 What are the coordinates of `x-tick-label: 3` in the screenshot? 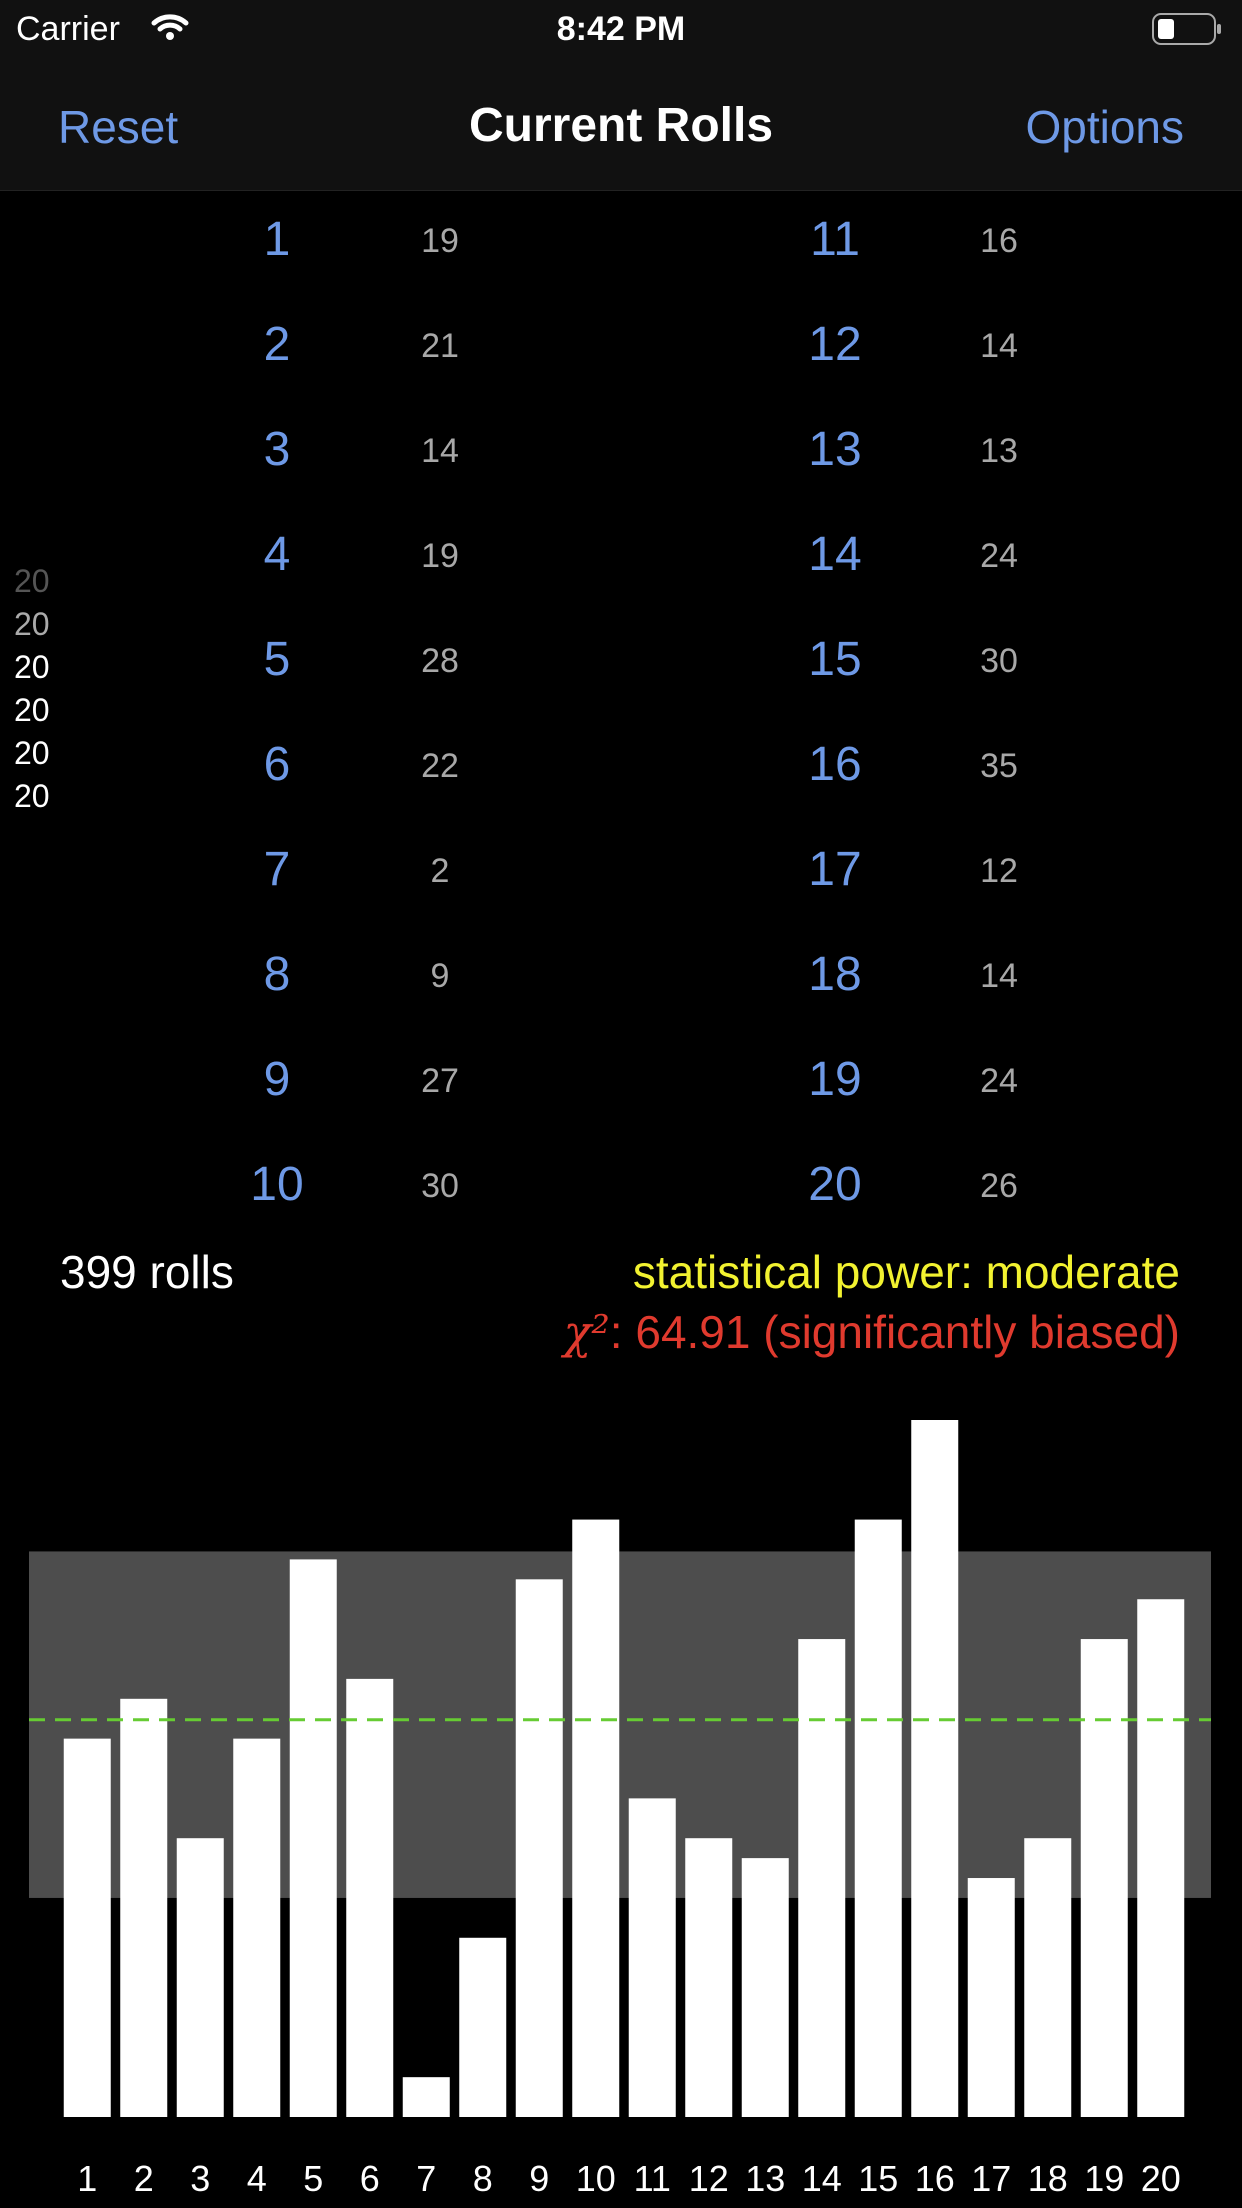 It's located at (200, 2178).